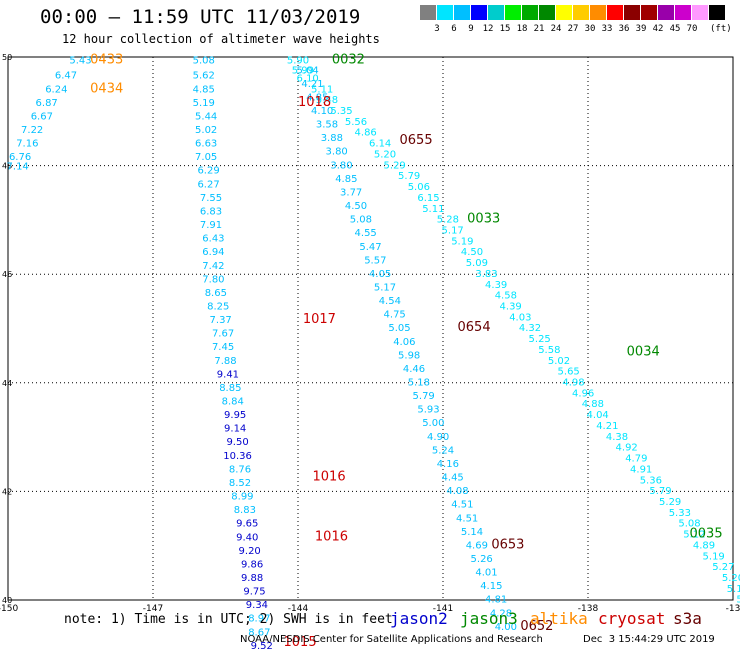  Describe the element at coordinates (588, 609) in the screenshot. I see `lon-tick-label: -138` at that location.